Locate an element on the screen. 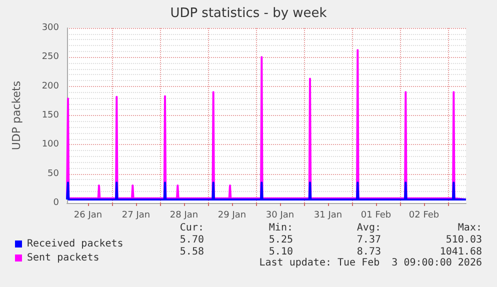 Image resolution: width=497 pixels, height=287 pixels. x-tick-label: 29 Jan is located at coordinates (232, 215).